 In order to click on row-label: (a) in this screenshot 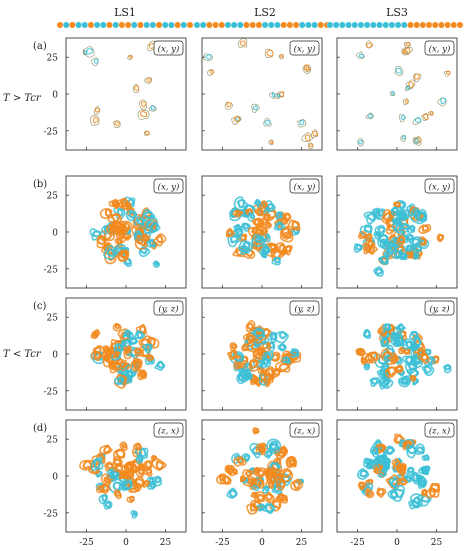, I will do `click(40, 46)`.